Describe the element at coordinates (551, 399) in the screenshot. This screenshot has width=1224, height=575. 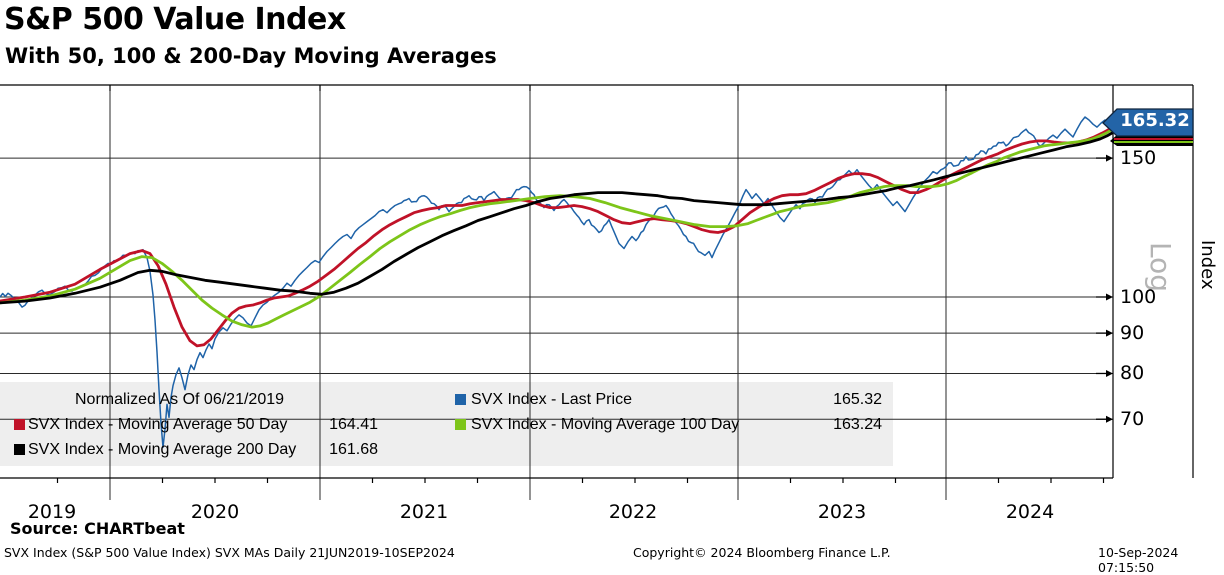
I see `legend-label-last-price: SVX Index - Last Price` at that location.